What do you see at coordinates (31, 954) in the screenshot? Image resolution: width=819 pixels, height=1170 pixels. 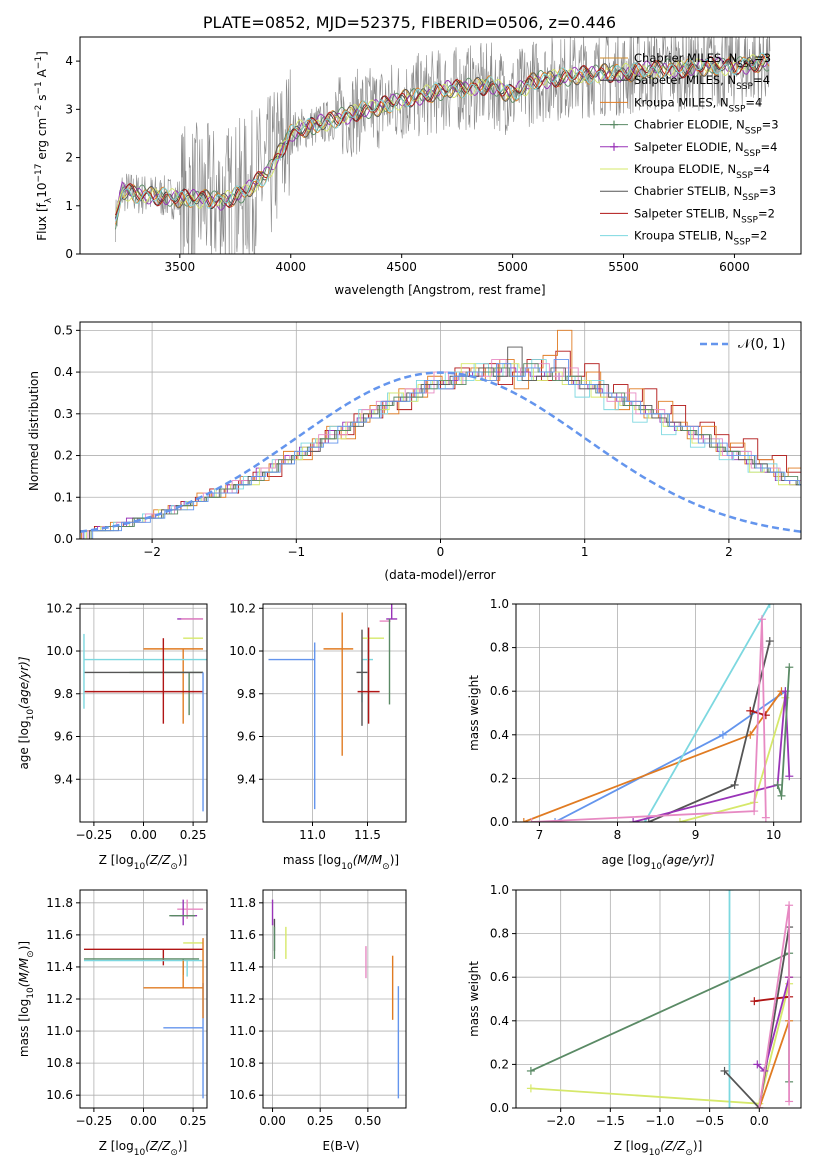 I see `y-axis-label-part: ⊙` at bounding box center [31, 954].